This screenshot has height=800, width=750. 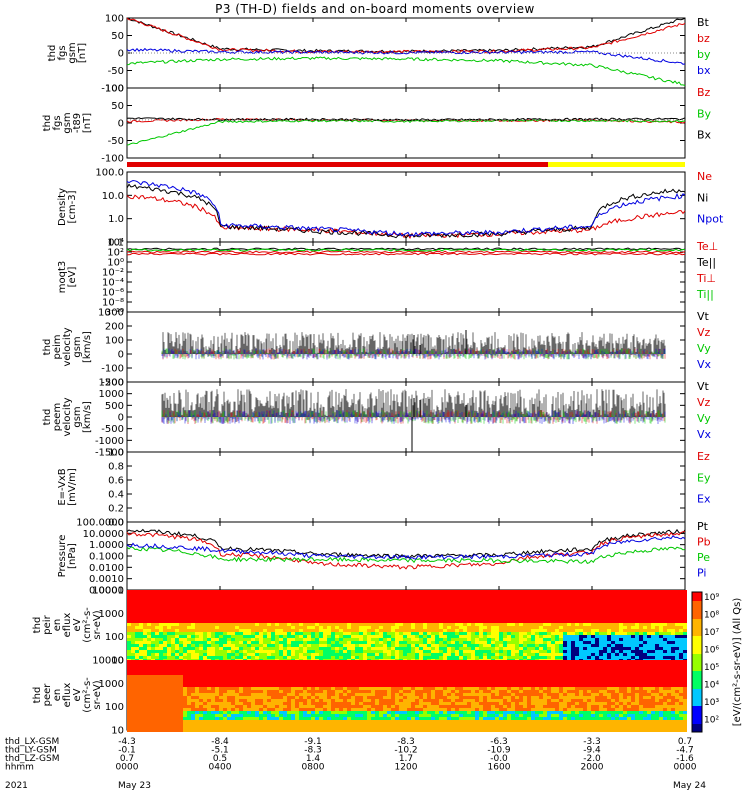 What do you see at coordinates (220, 768) in the screenshot?
I see `ephemeris-value: 0400` at bounding box center [220, 768].